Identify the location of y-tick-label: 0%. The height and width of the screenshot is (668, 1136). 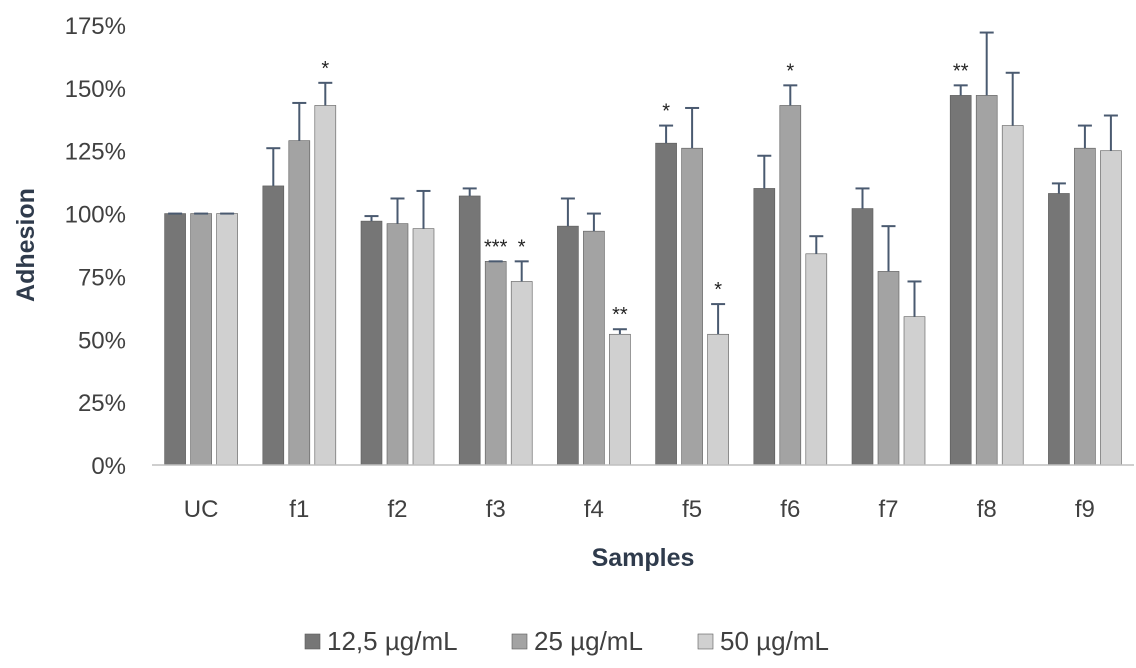
(108, 466).